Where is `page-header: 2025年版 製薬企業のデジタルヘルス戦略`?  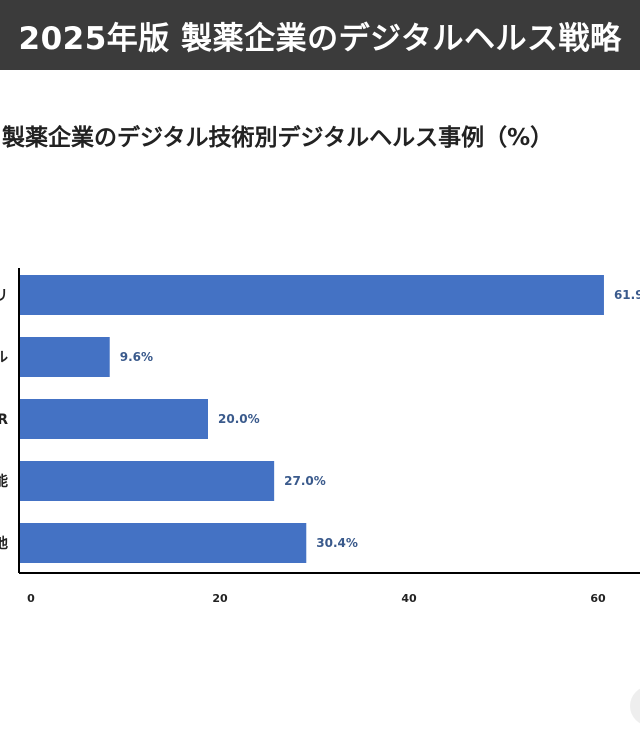
page-header: 2025年版 製薬企業のデジタルヘルス戦略 is located at coordinates (320, 35).